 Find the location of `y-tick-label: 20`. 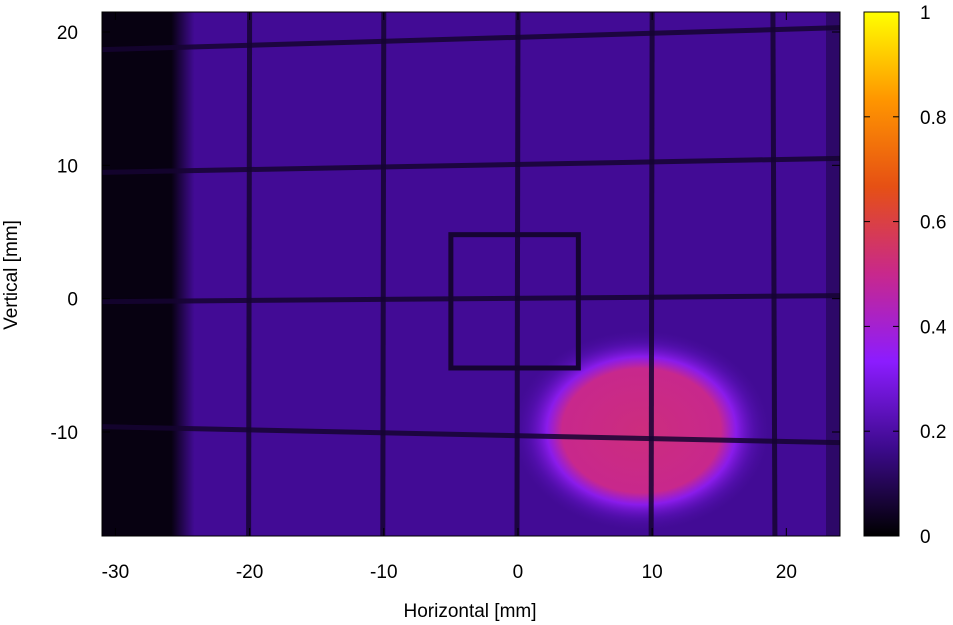

y-tick-label: 20 is located at coordinates (67, 33).